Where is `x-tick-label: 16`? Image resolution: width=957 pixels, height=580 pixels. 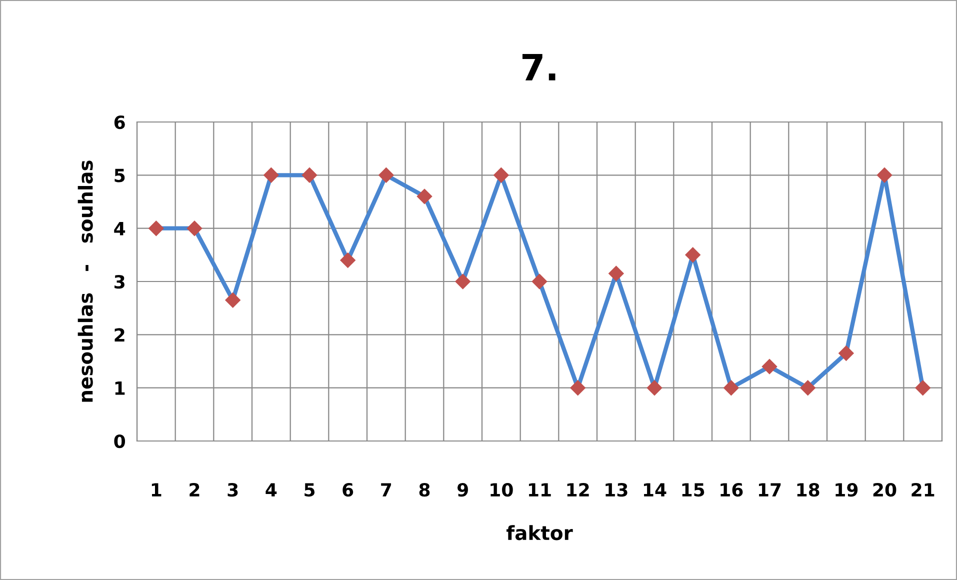
x-tick-label: 16 is located at coordinates (731, 490).